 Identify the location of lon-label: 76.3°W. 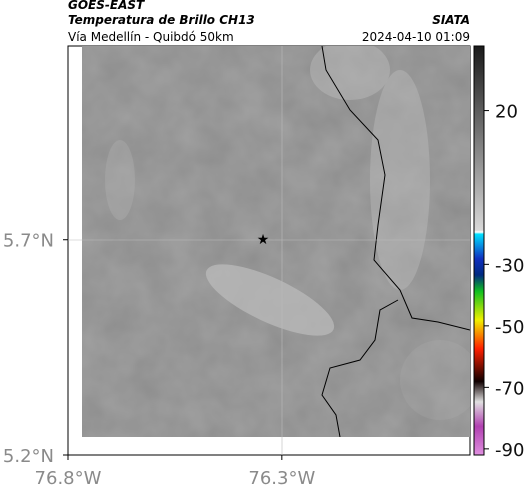
(281, 478).